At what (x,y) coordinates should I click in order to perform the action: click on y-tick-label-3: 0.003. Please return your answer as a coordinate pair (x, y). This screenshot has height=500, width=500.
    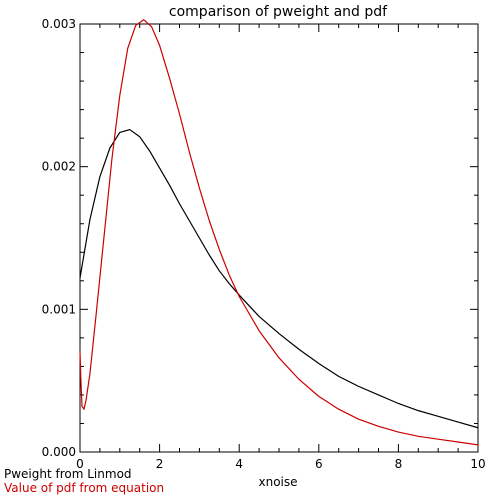
    Looking at the image, I should click on (59, 24).